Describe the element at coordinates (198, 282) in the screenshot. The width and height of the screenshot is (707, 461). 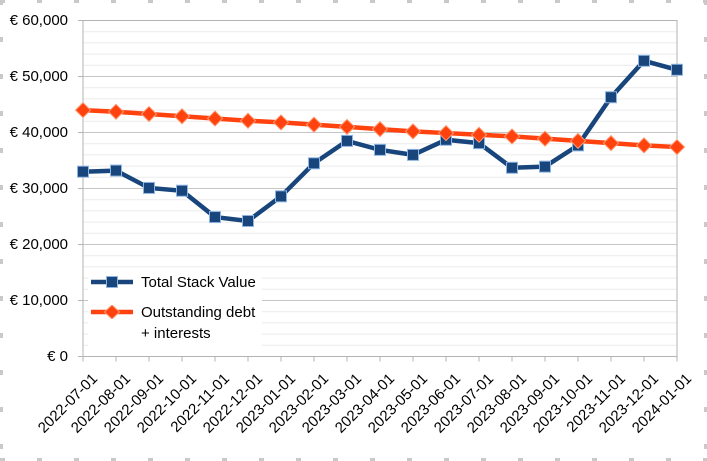
I see `legend-label-total-stack-value: Total Stack Value` at that location.